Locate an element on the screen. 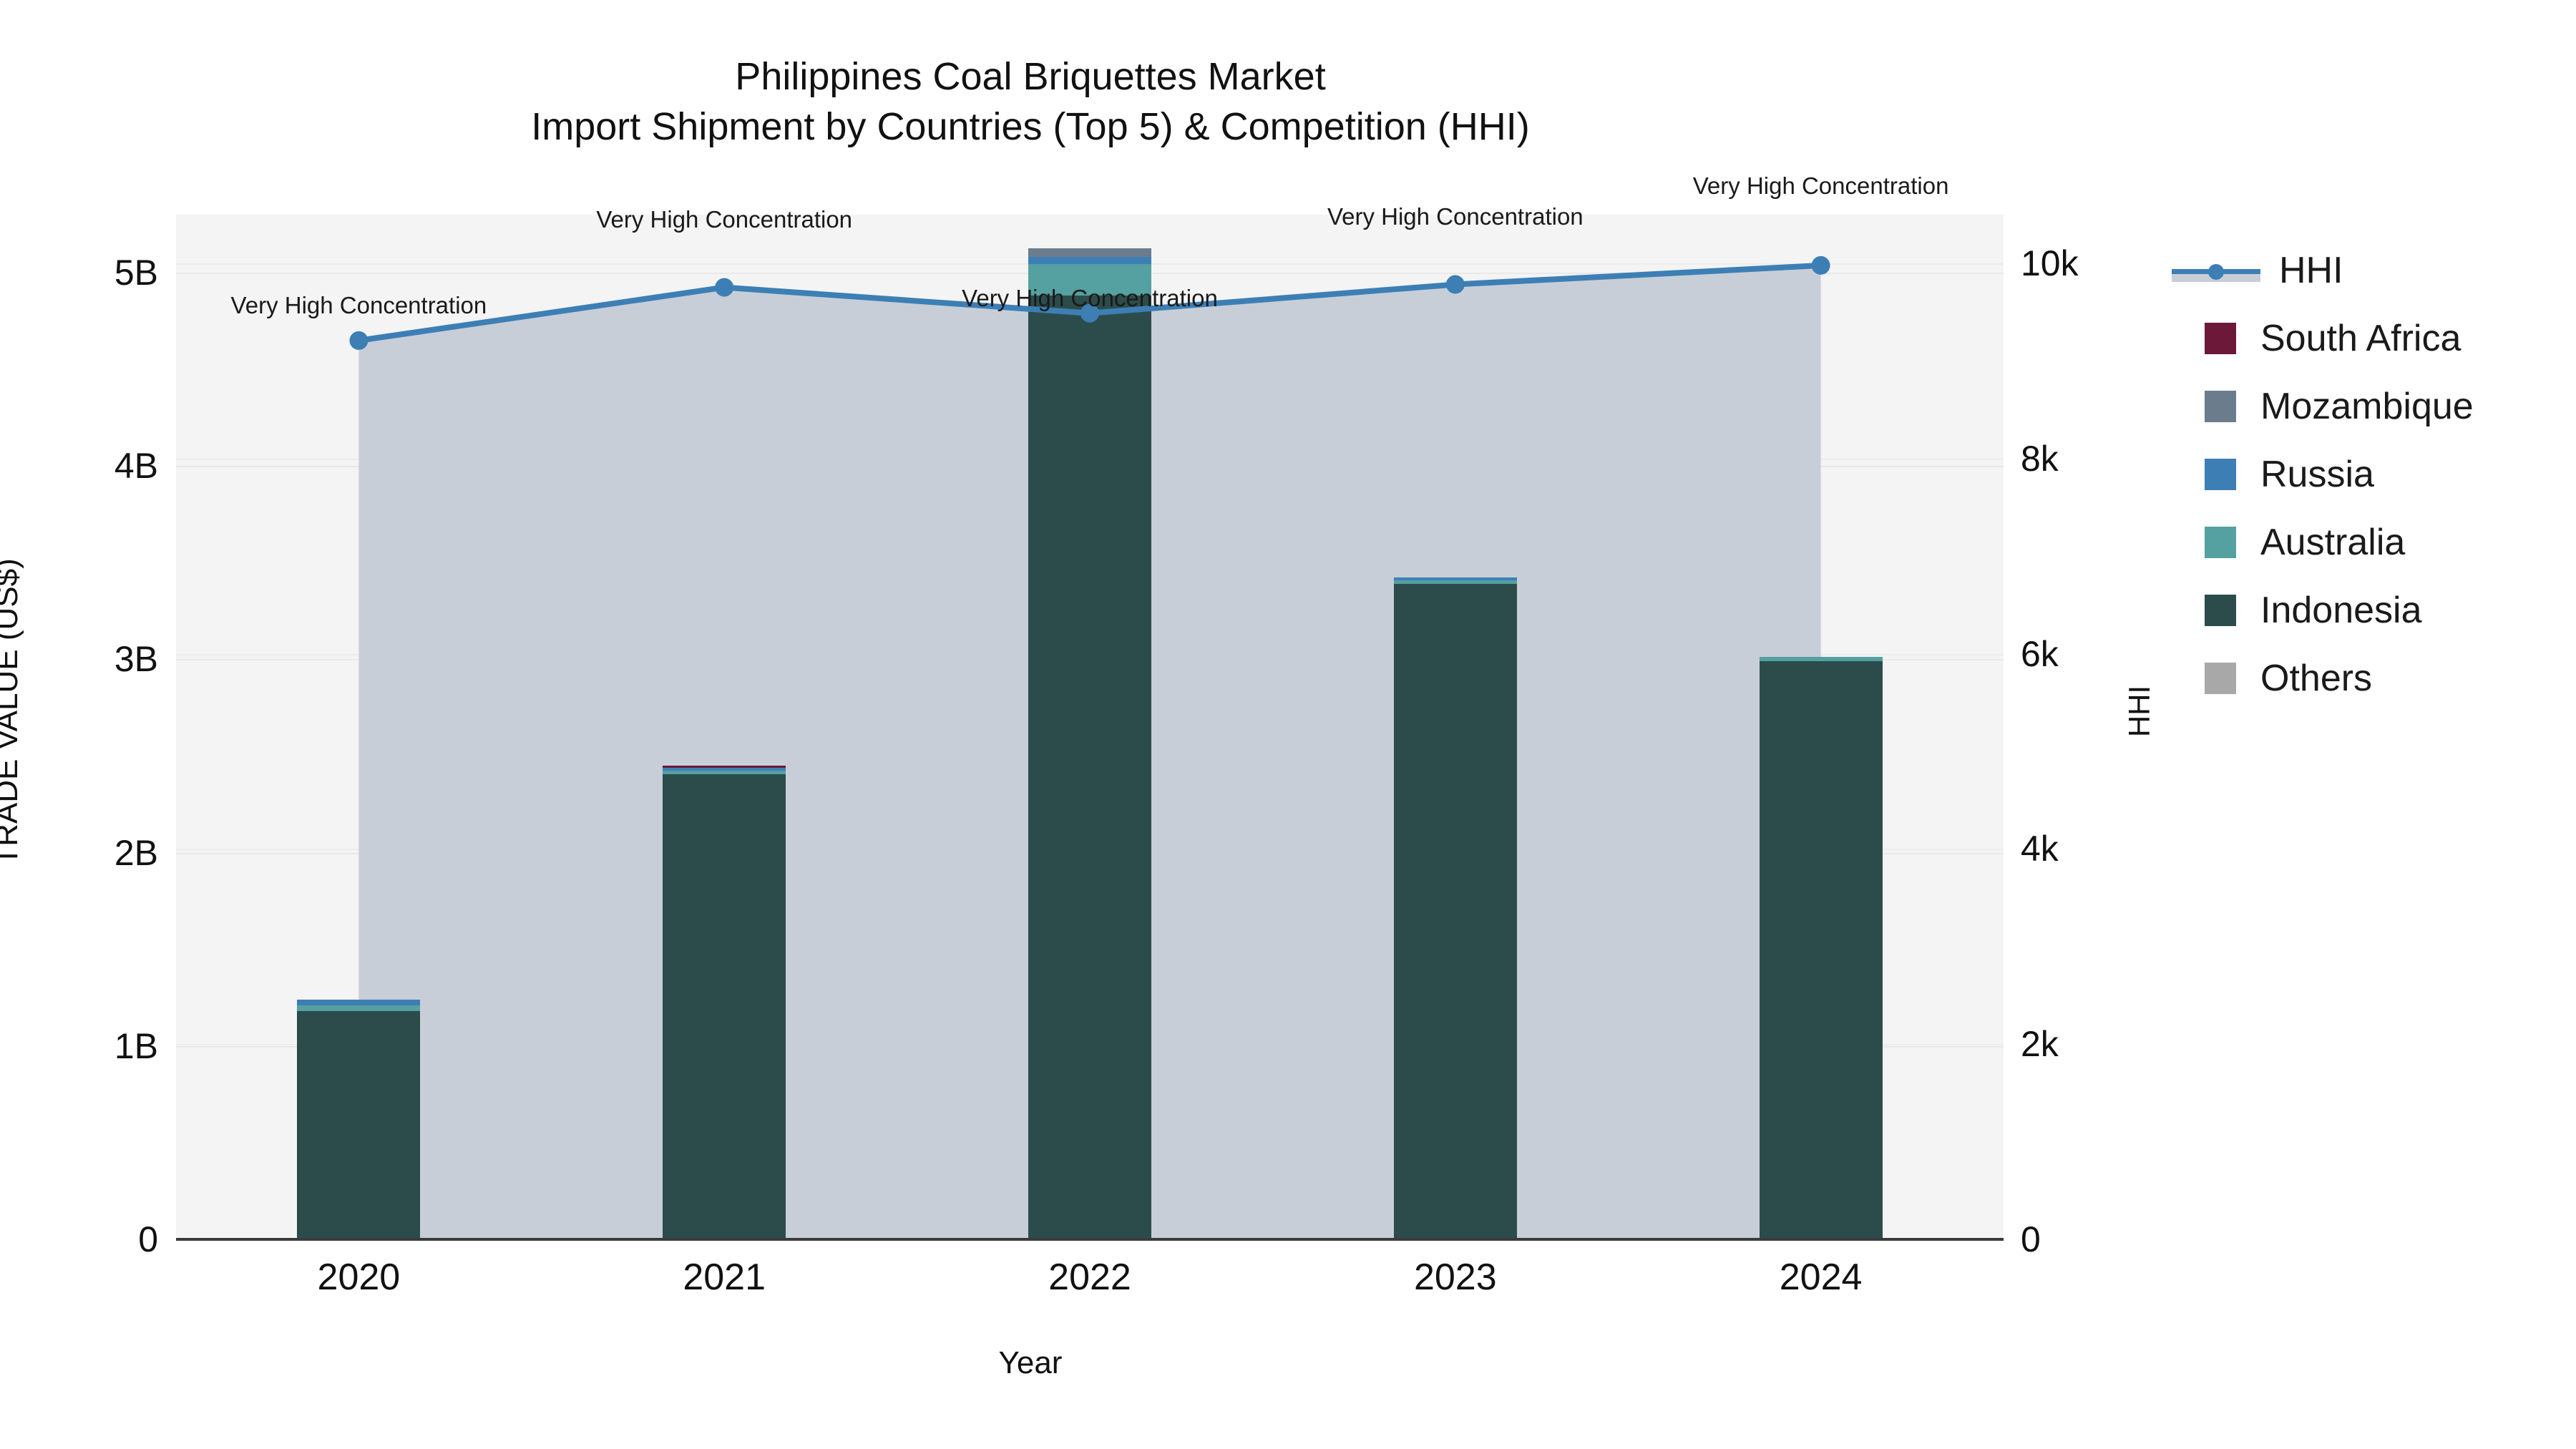 The width and height of the screenshot is (2576, 1449). legend-item-russia: Russia is located at coordinates (2323, 474).